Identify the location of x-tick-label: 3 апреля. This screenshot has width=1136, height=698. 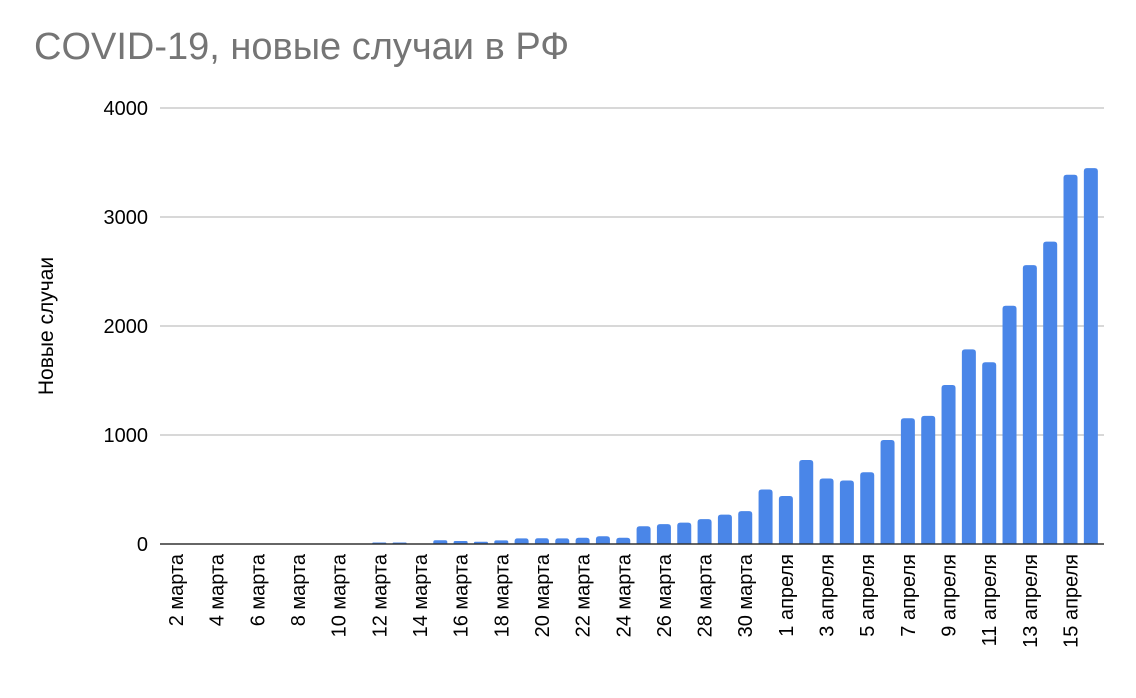
(828, 595).